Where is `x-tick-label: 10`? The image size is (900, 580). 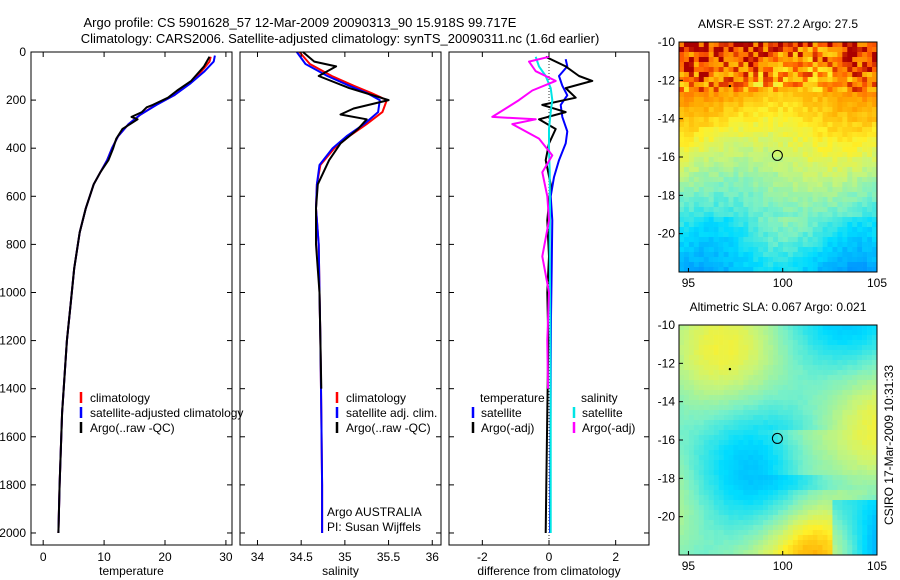 x-tick-label: 10 is located at coordinates (104, 557).